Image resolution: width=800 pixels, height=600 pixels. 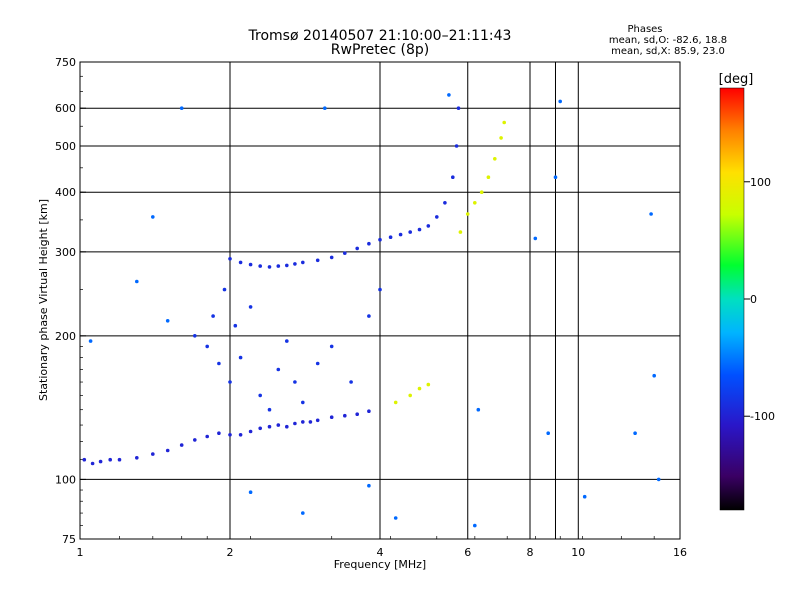 What do you see at coordinates (668, 40) in the screenshot?
I see `phase-stats-o: mean, sd,O: -82.6, 18.8` at bounding box center [668, 40].